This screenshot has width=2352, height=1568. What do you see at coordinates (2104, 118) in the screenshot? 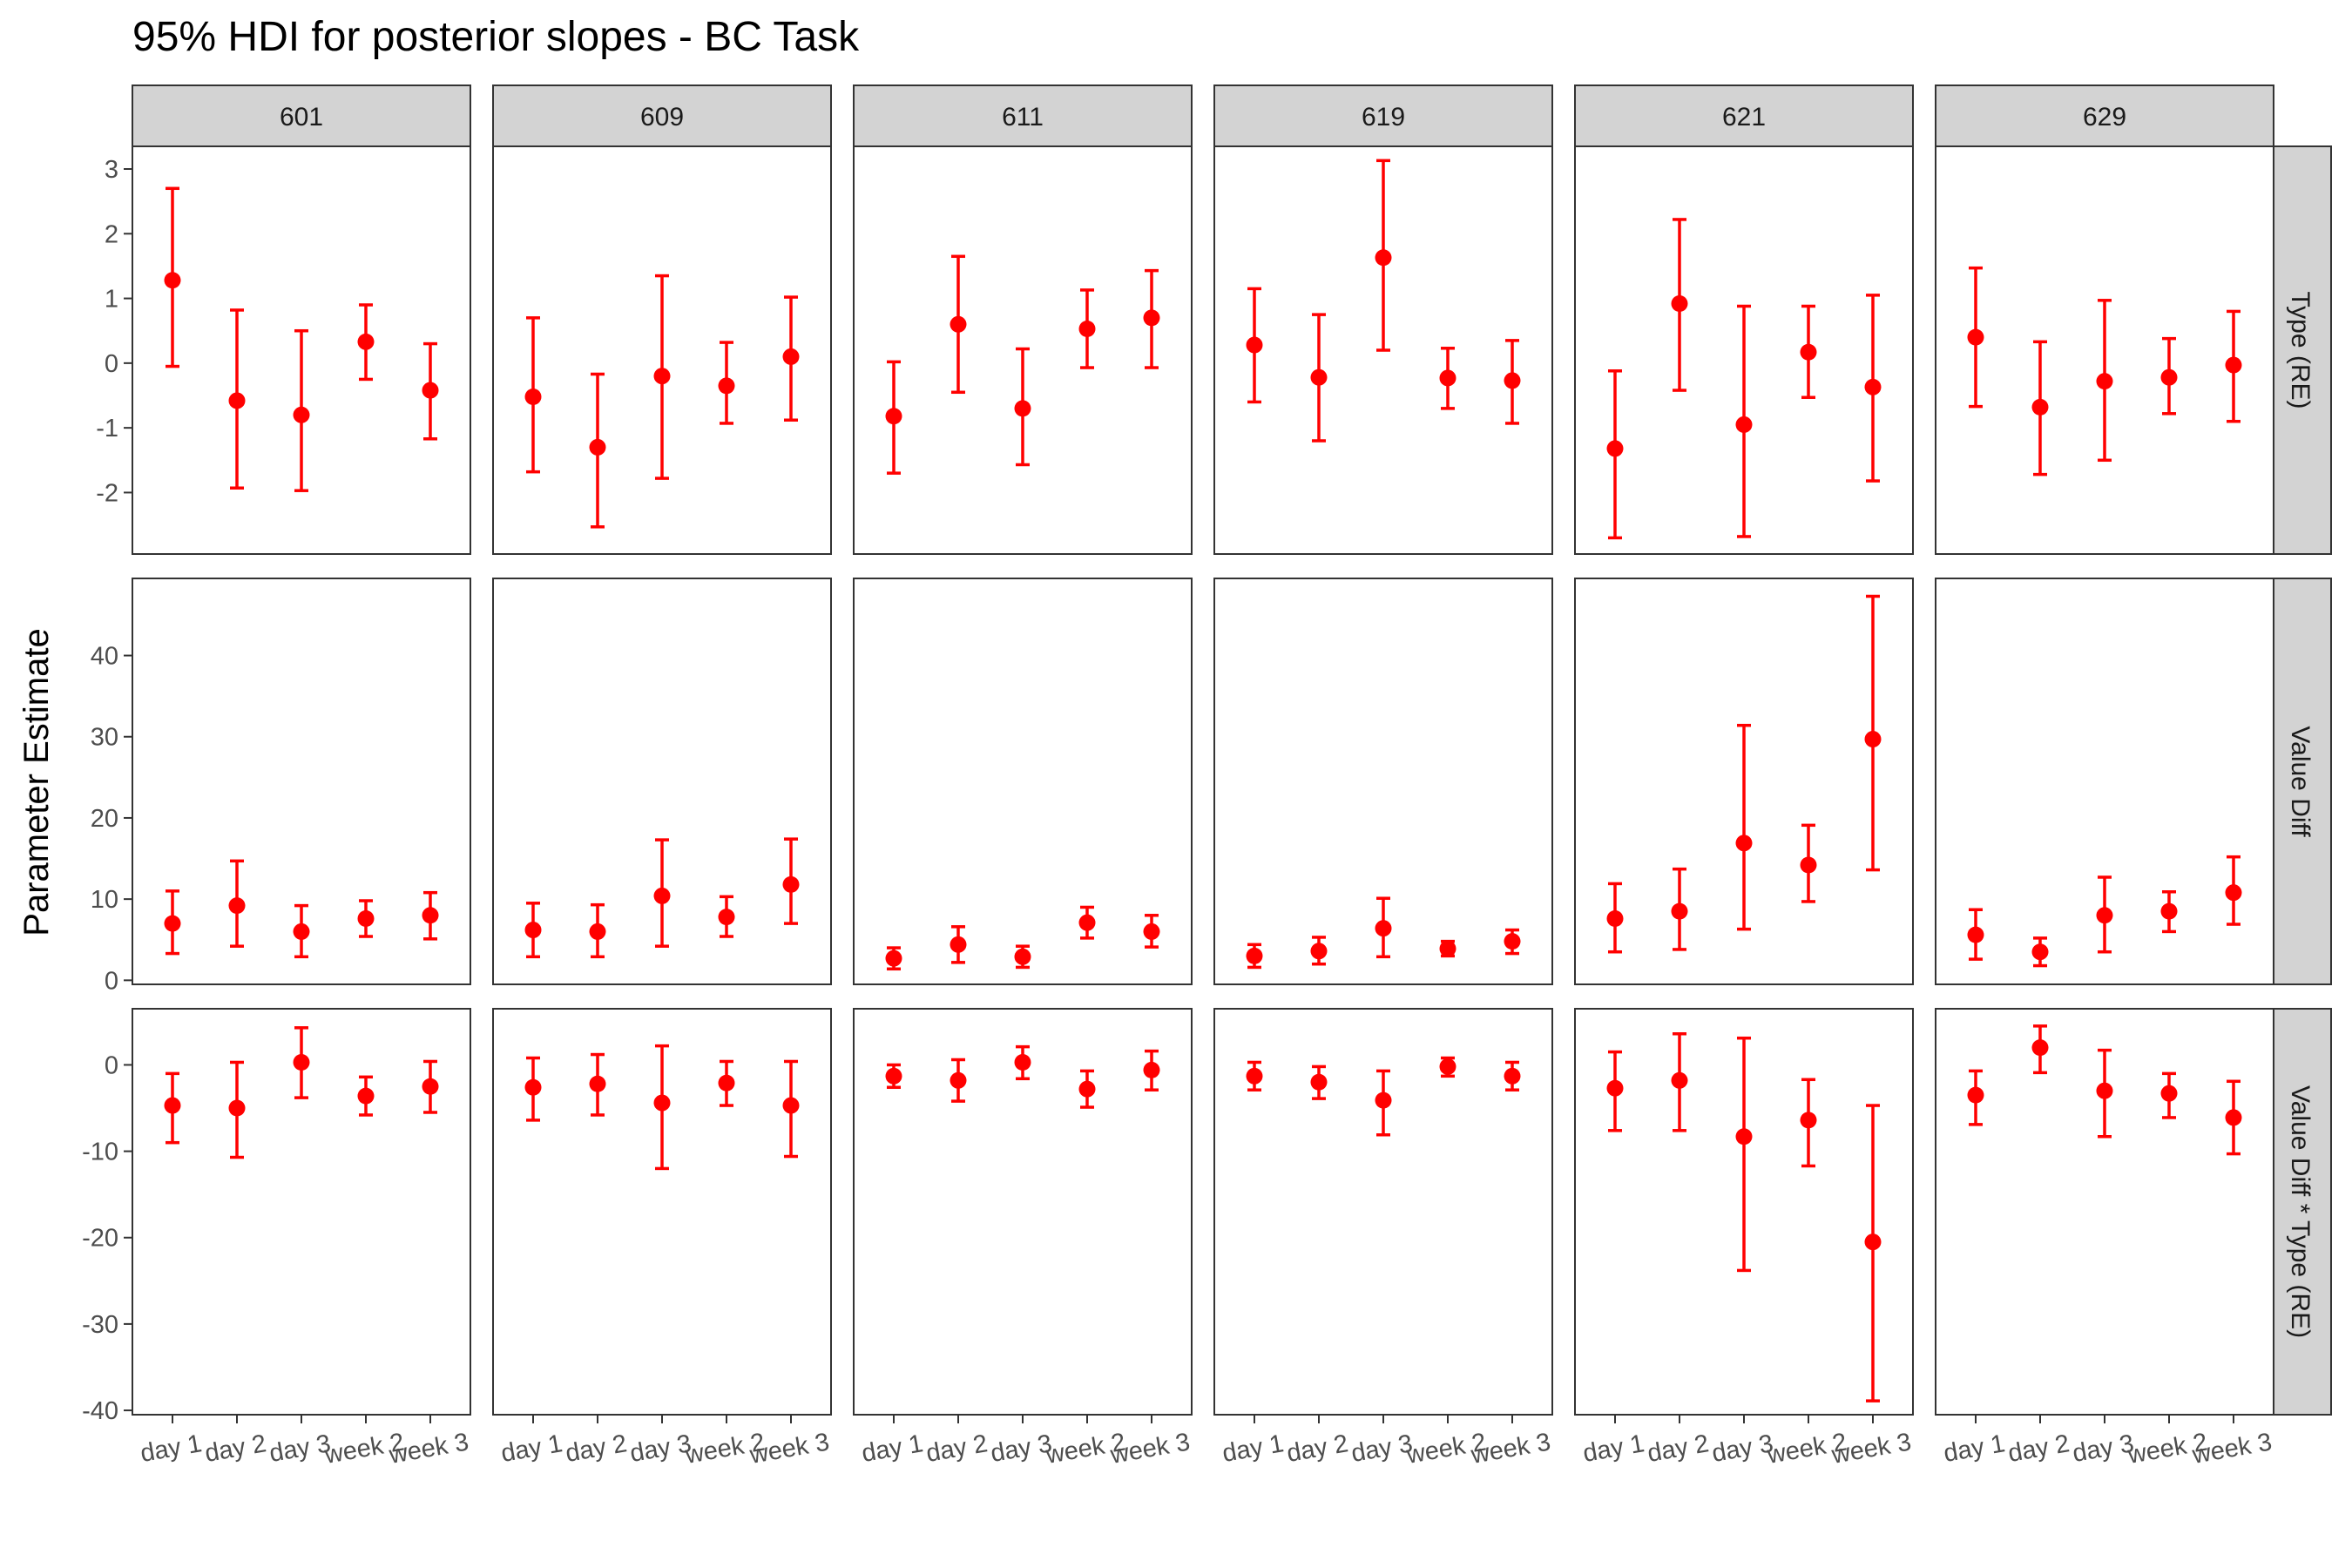
I see `facet-strip-top-label: 629` at bounding box center [2104, 118].